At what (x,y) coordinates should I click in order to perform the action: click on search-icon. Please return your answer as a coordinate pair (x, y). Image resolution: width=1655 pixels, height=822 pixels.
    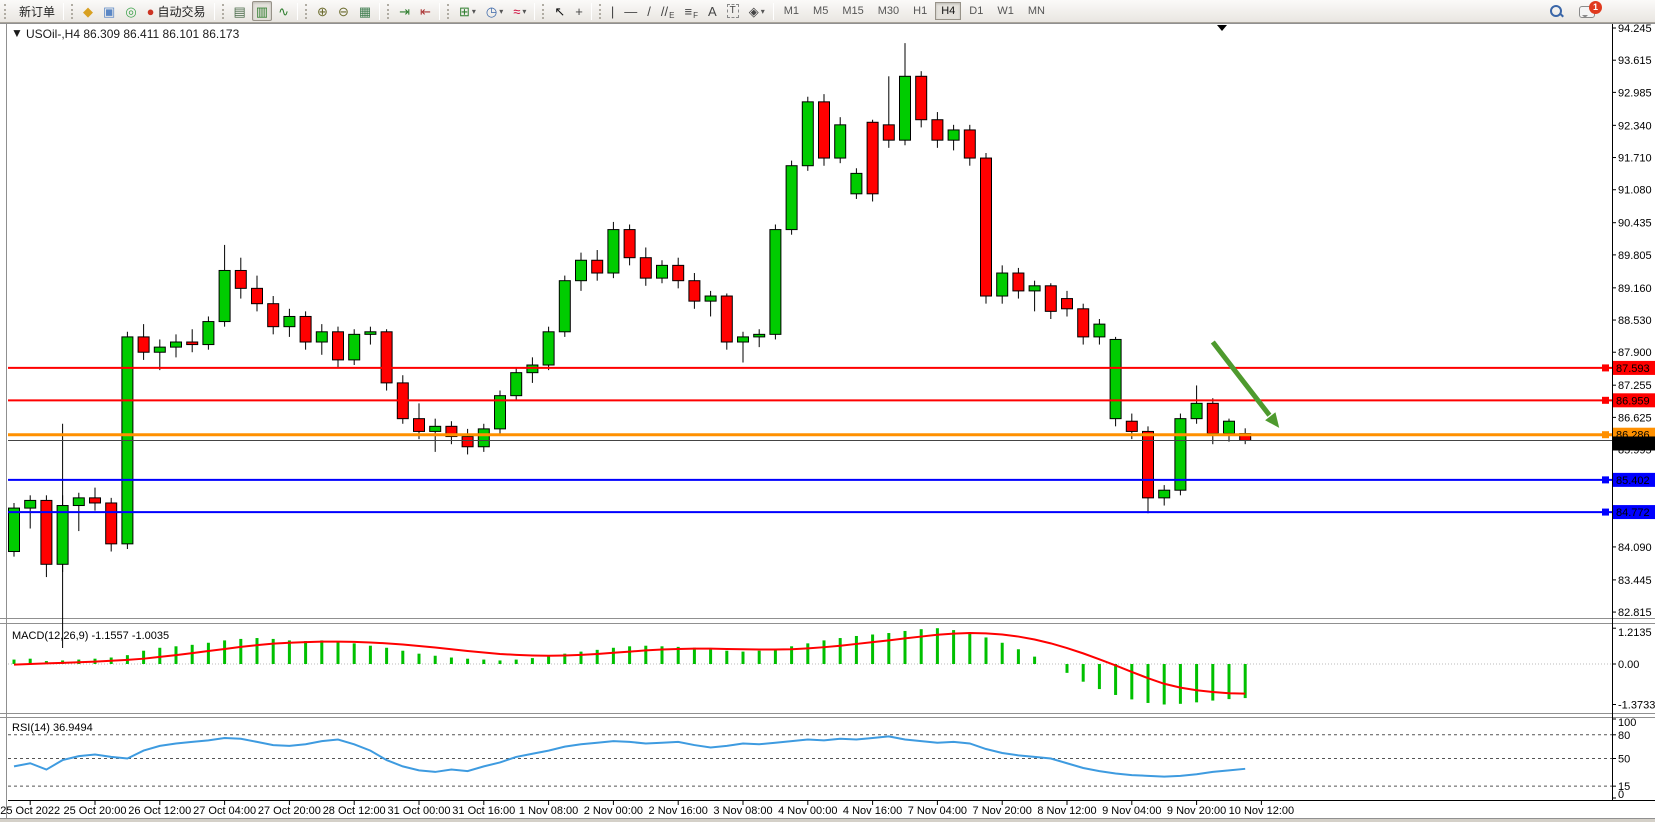
    Looking at the image, I should click on (1557, 12).